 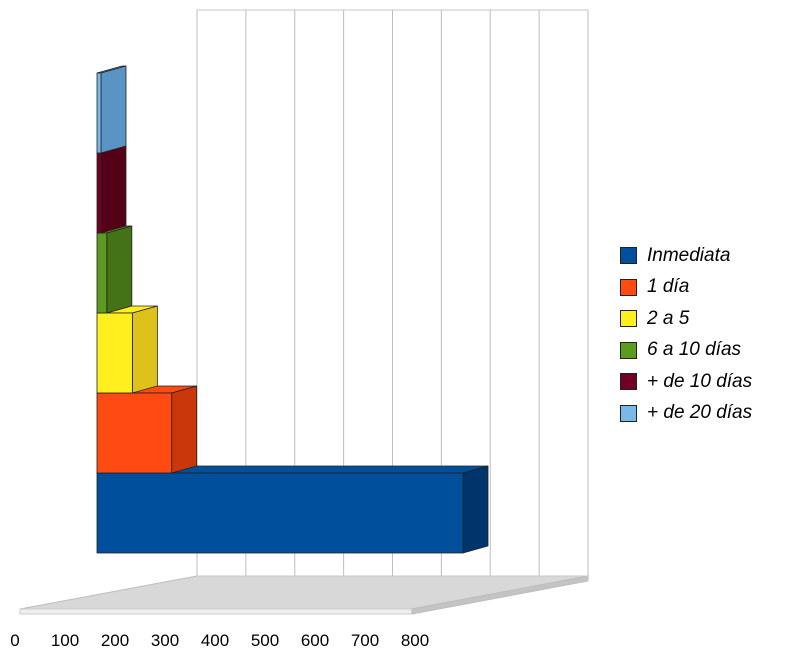 I want to click on legend-item-1-dia: 1 día, so click(x=686, y=288).